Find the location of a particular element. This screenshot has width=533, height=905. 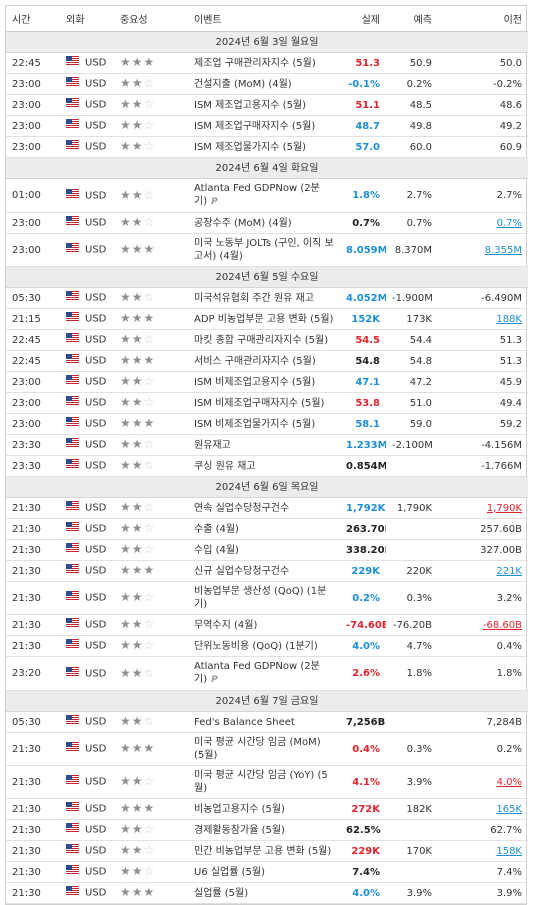

event-name: 마킷 종합 구매관리자지수 (5월) is located at coordinates (261, 340).